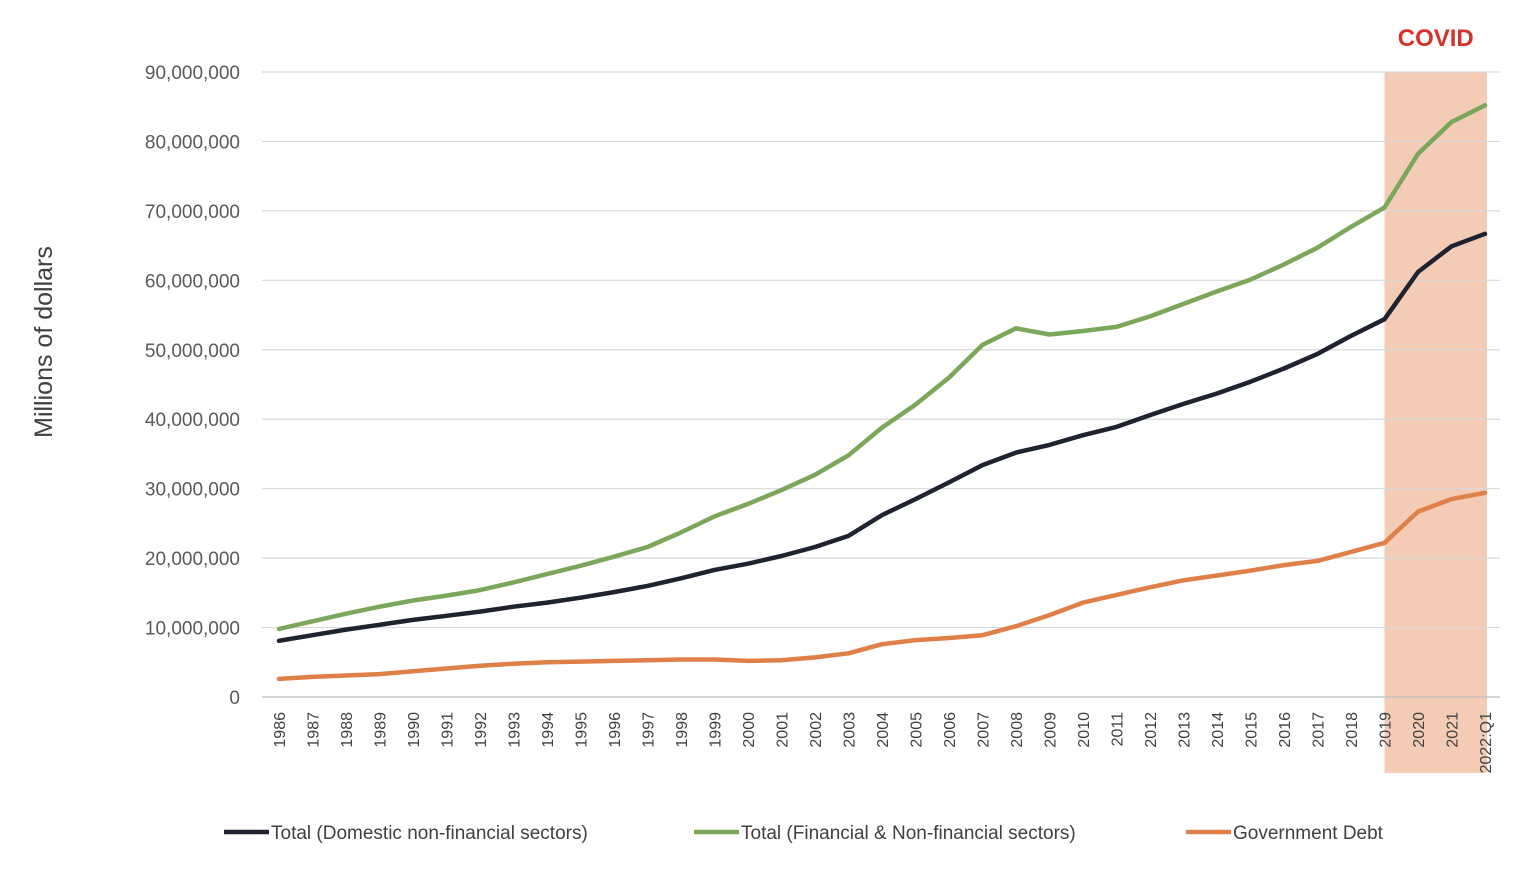 The height and width of the screenshot is (874, 1532). I want to click on x-tick-label: 2004, so click(883, 730).